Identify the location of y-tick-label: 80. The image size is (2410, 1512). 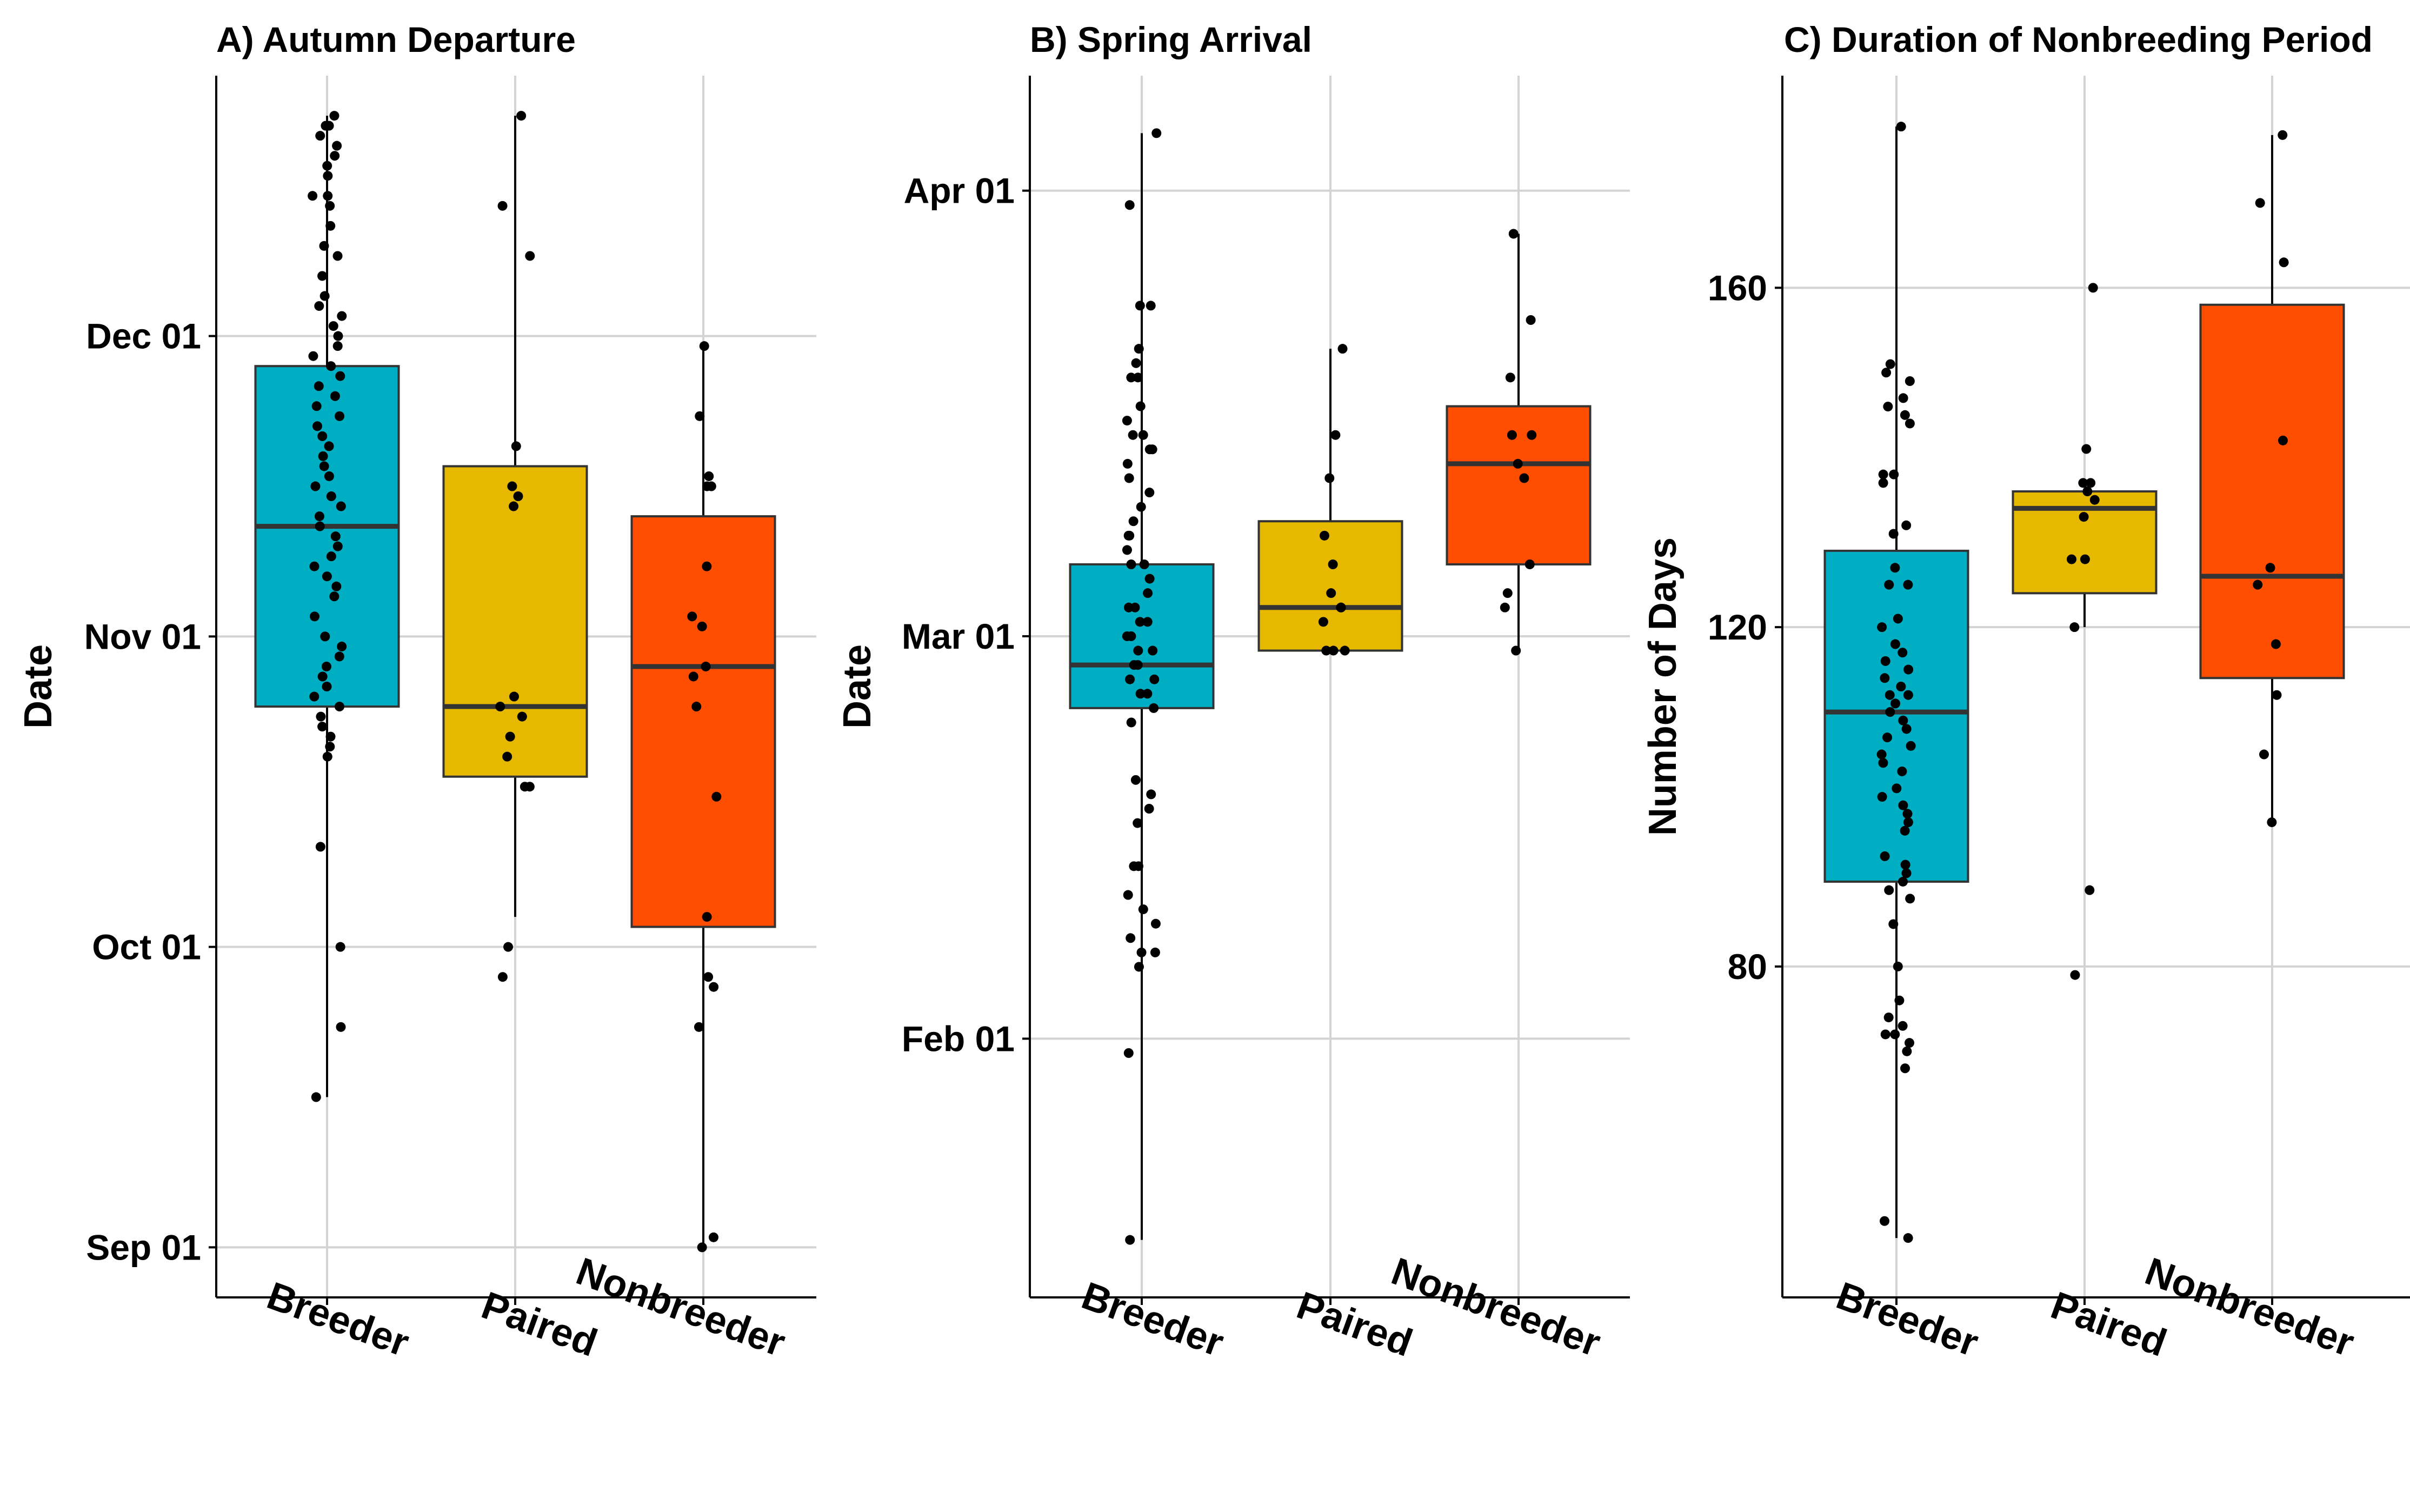
(1747, 967).